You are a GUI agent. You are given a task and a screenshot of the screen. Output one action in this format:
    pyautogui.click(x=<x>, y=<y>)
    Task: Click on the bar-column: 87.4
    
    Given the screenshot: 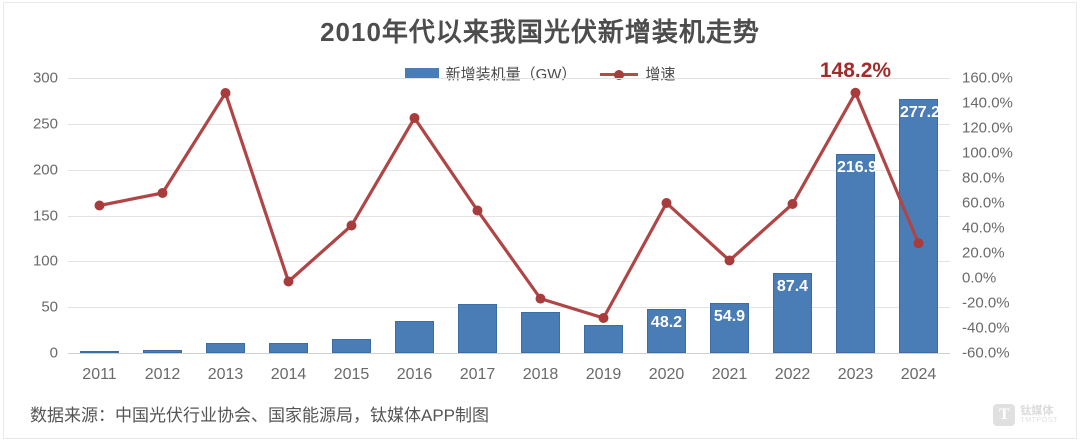 What is the action you would take?
    pyautogui.click(x=792, y=215)
    